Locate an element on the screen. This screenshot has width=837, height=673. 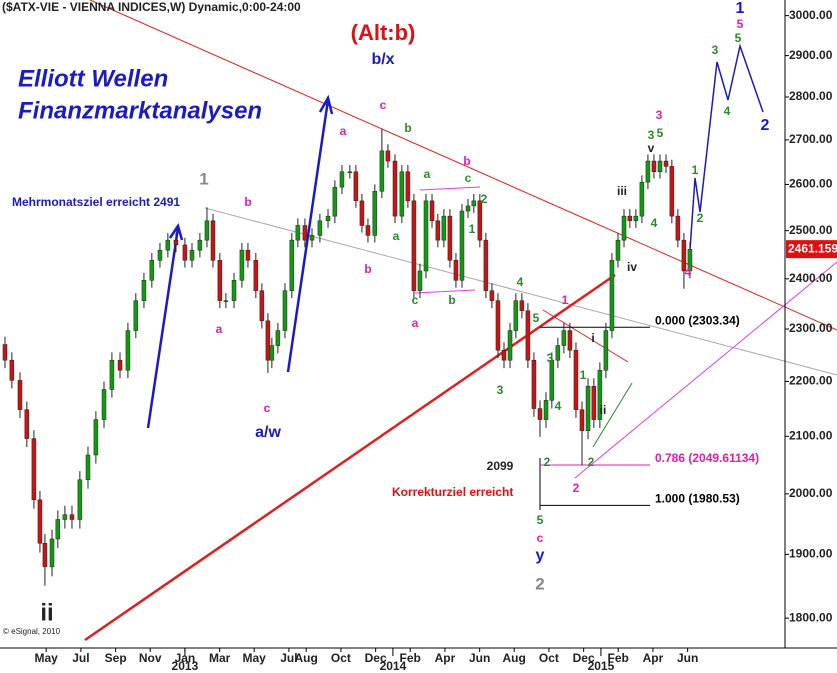
brand-line: Finanzmarktanalysen is located at coordinates (140, 110).